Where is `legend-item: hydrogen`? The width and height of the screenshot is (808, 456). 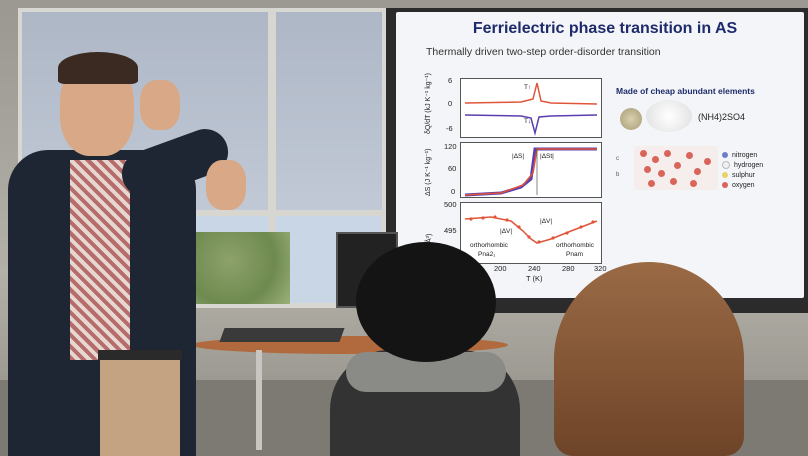
legend-item: hydrogen is located at coordinates (742, 165).